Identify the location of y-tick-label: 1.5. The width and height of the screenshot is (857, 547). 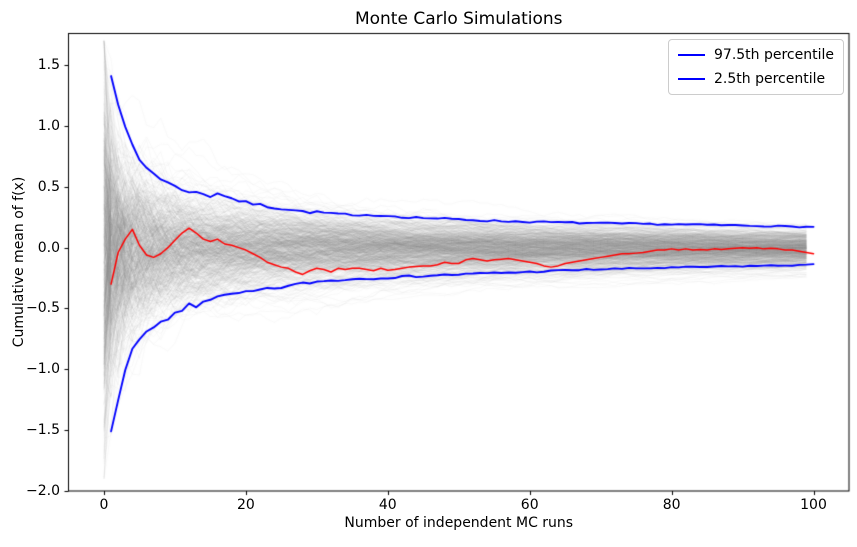
(48, 65).